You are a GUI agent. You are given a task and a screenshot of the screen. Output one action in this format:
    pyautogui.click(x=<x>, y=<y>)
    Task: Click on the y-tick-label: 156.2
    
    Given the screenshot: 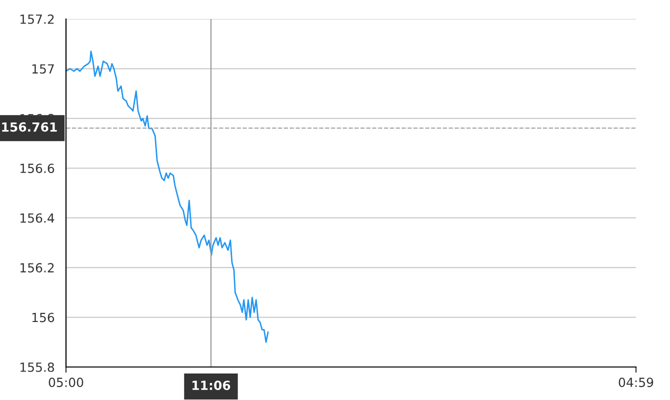 What is the action you would take?
    pyautogui.click(x=37, y=267)
    